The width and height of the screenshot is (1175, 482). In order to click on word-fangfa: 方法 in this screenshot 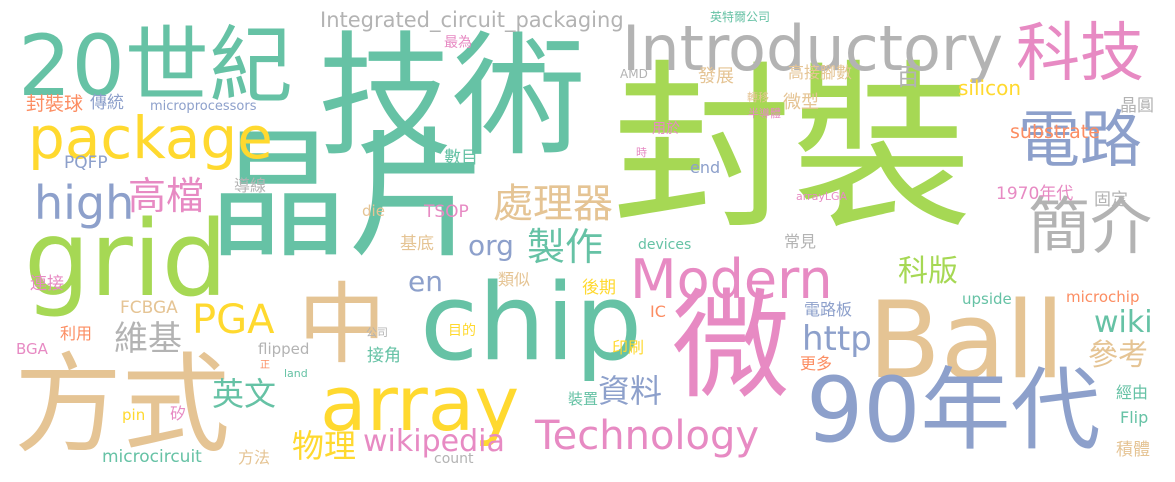, I will do `click(254, 457)`.